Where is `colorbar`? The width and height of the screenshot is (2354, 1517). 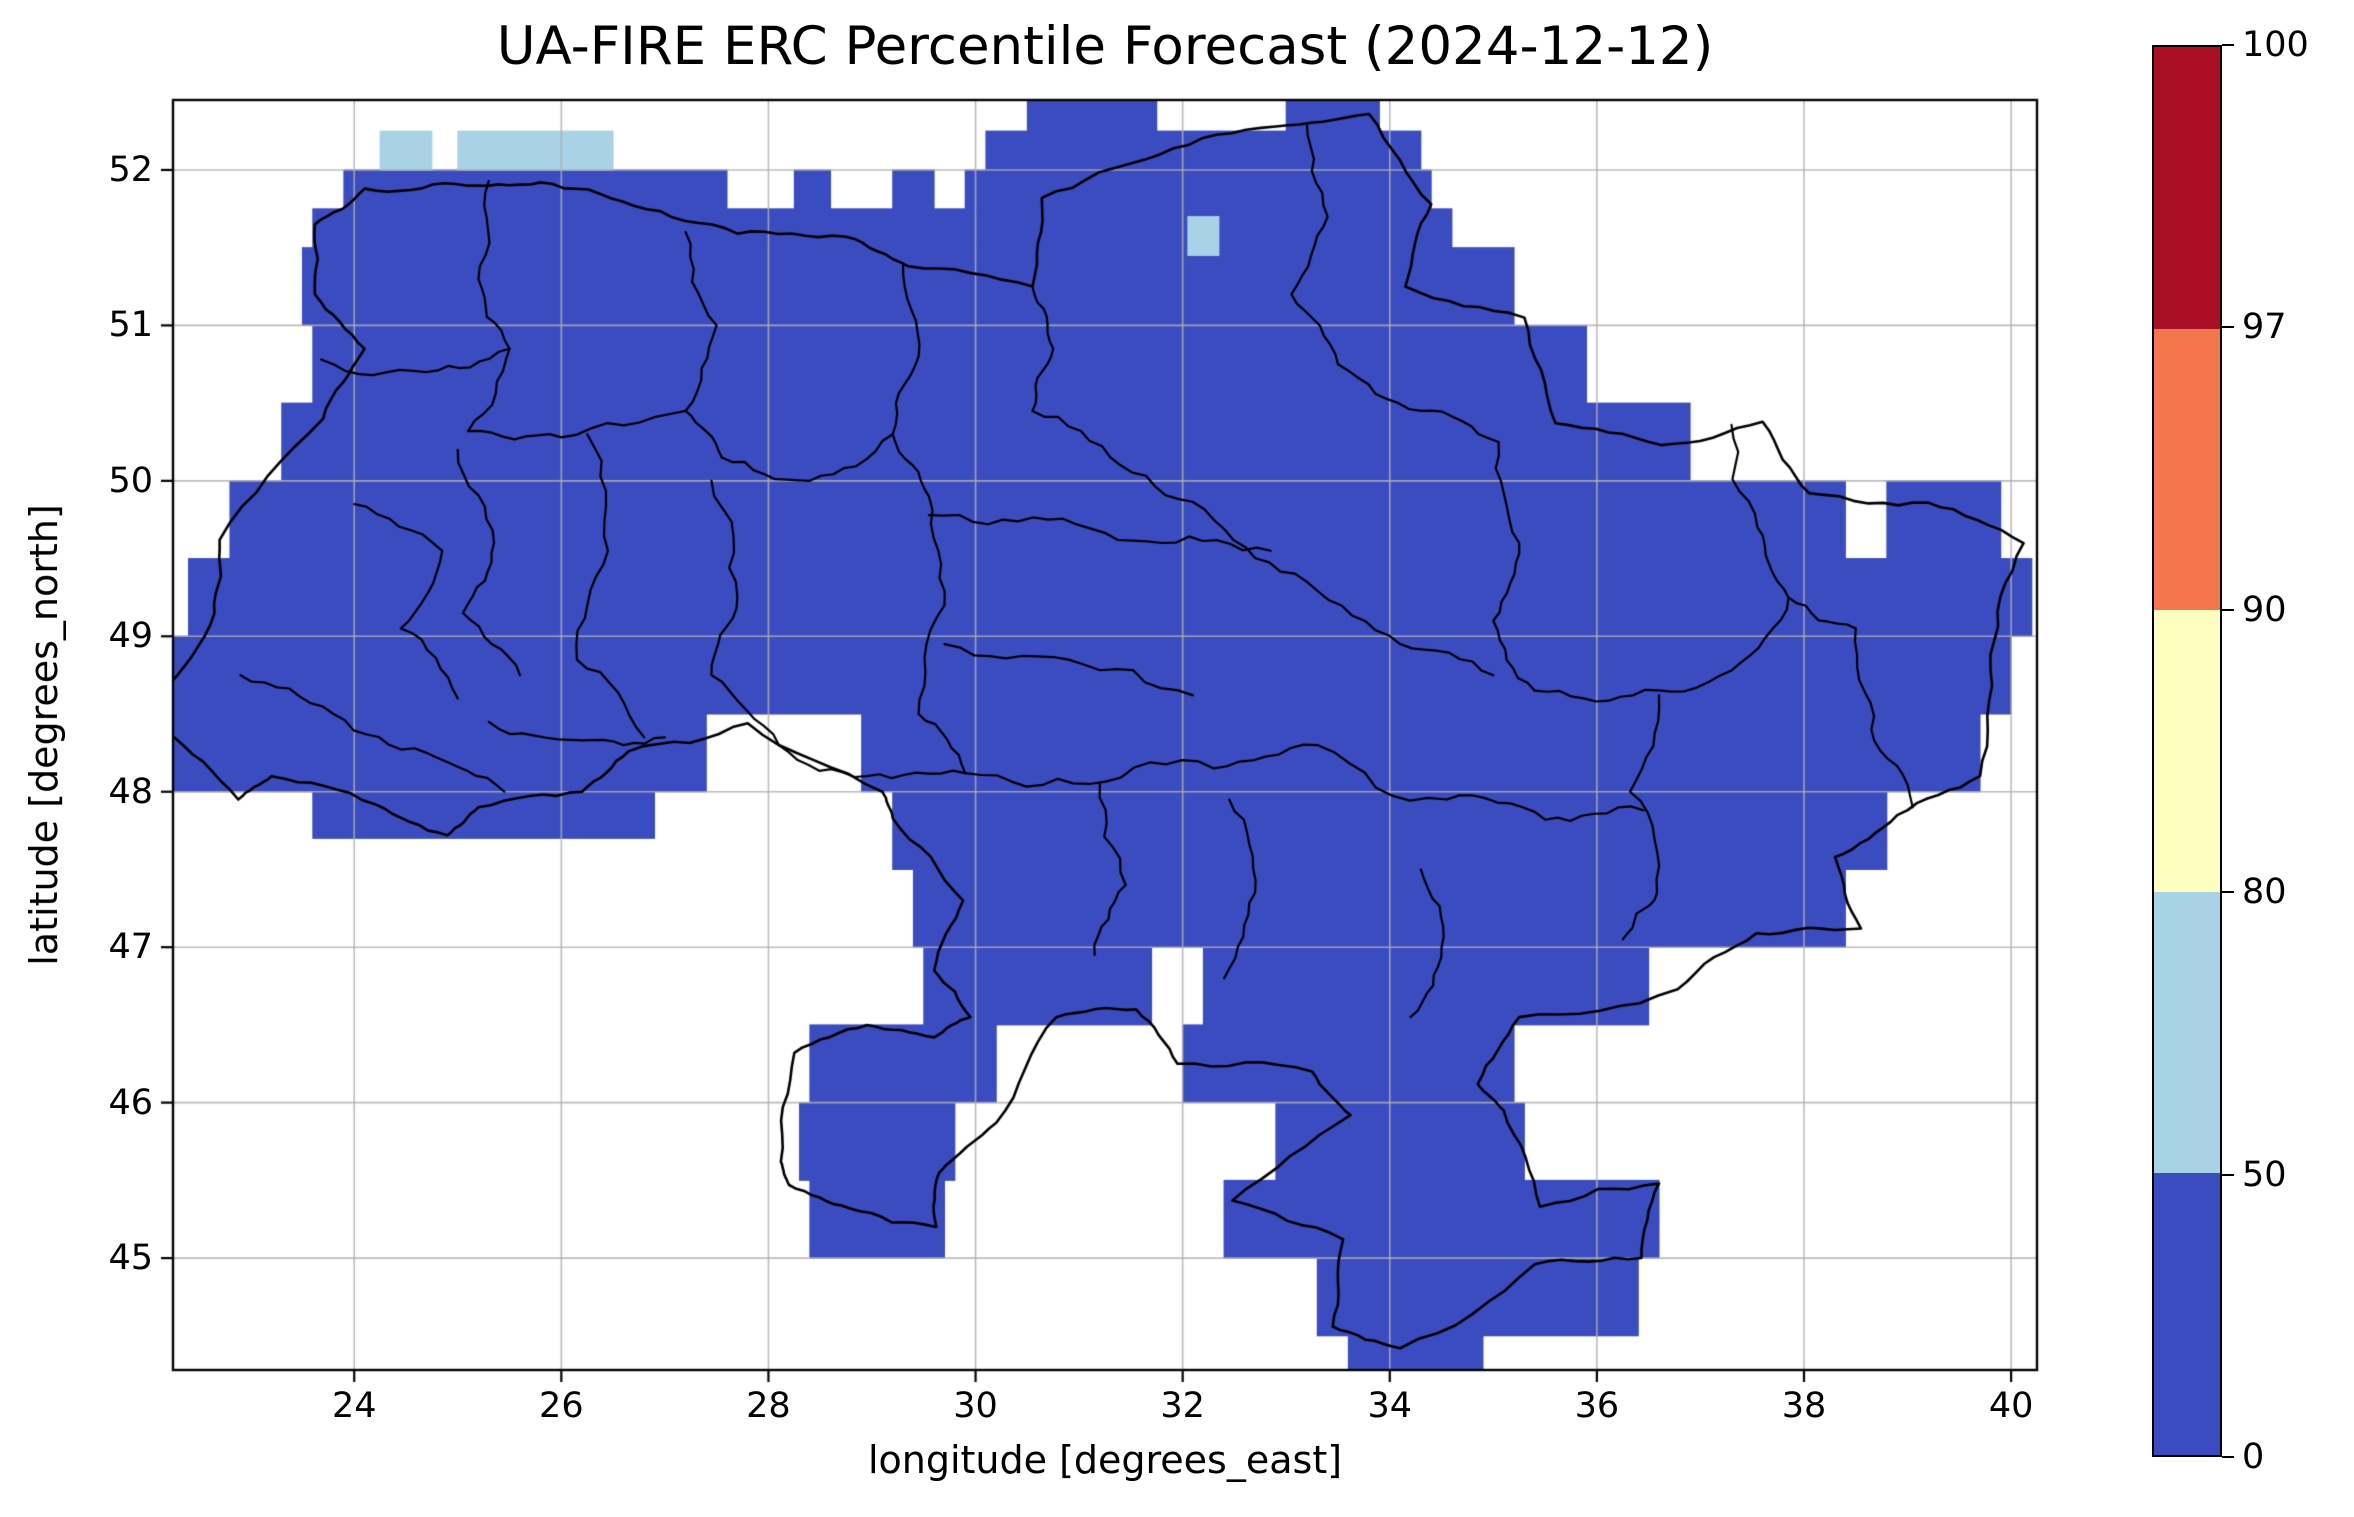 colorbar is located at coordinates (2187, 751).